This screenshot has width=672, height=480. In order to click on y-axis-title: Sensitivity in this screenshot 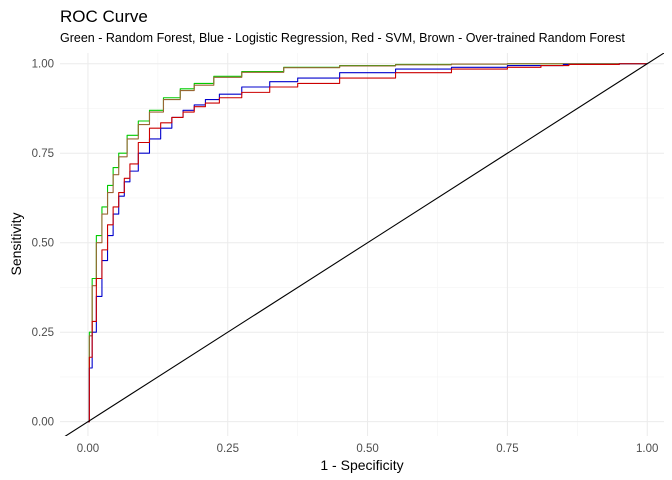, I will do `click(16, 243)`.